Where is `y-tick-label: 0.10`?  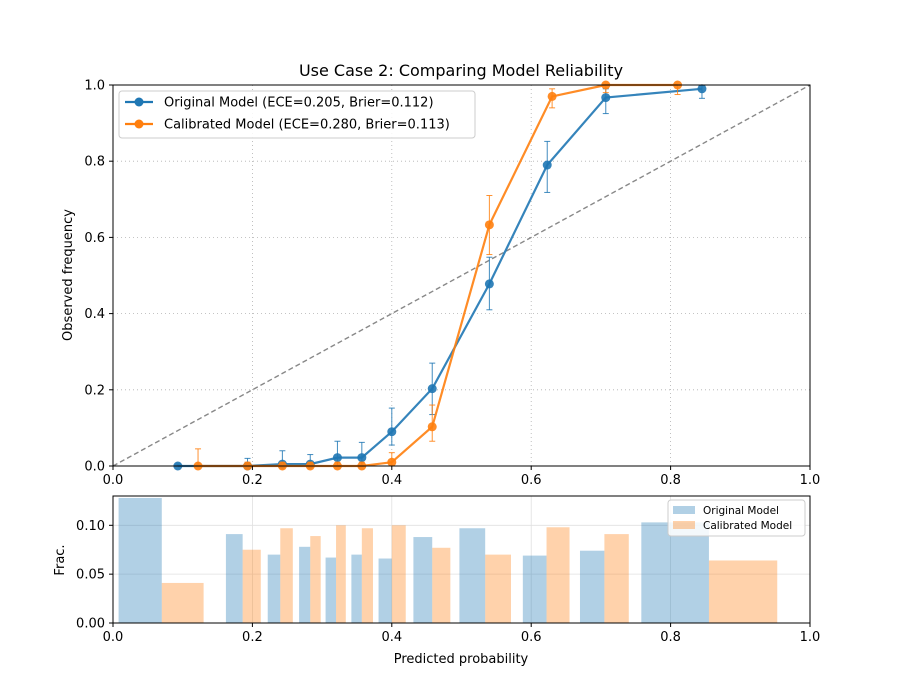 y-tick-label: 0.10 is located at coordinates (90, 526).